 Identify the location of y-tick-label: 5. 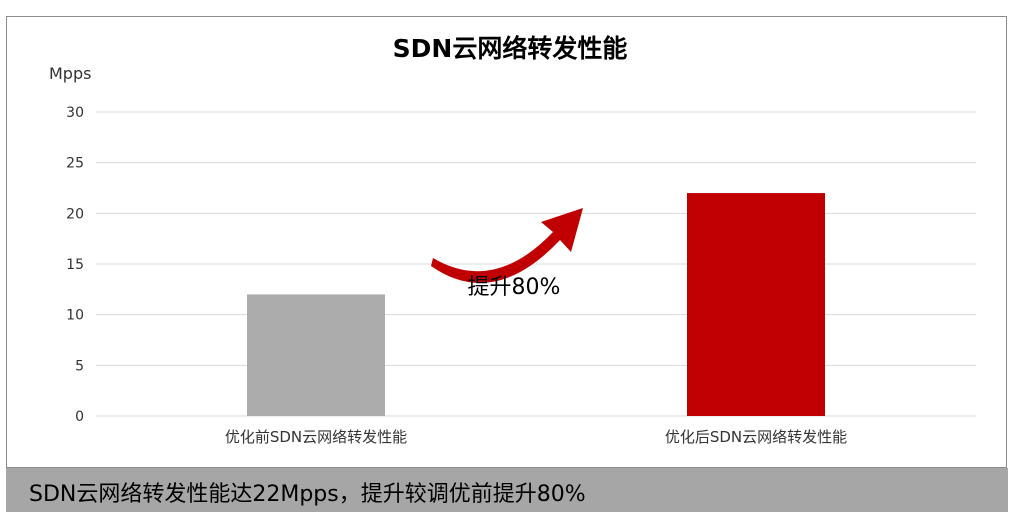
(79, 366).